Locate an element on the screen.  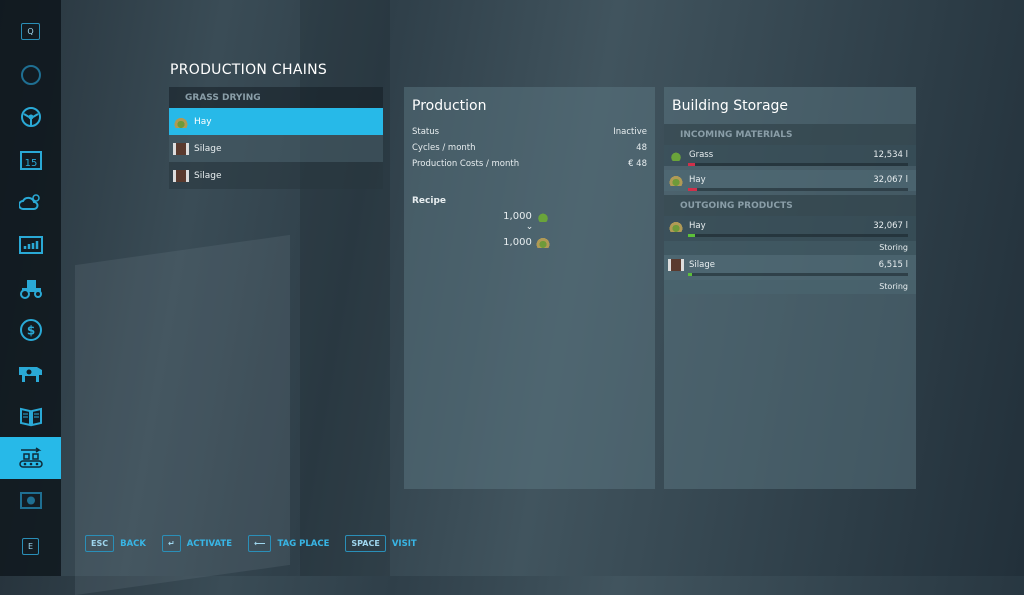
chain-group-header: GRASS DRYING is located at coordinates (276, 97).